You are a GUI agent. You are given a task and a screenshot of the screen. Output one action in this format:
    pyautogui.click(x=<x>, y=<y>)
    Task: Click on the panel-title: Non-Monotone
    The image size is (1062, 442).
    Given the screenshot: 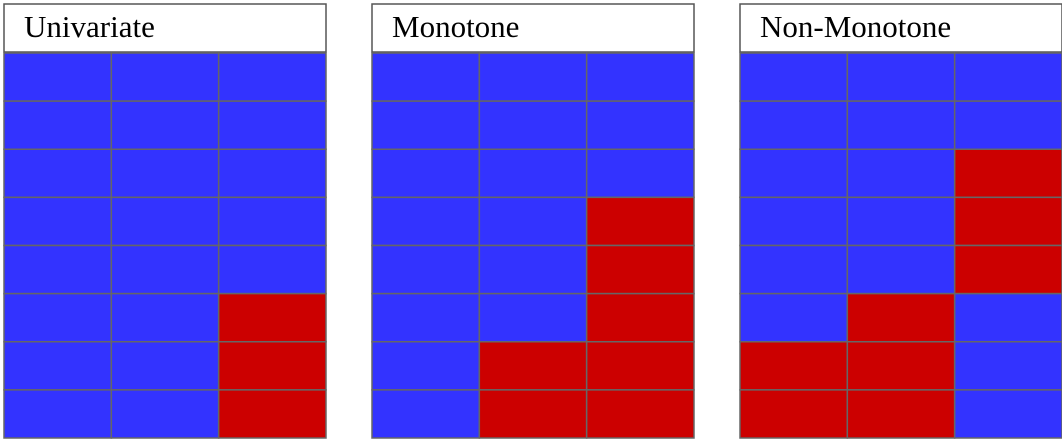 What is the action you would take?
    pyautogui.click(x=855, y=26)
    